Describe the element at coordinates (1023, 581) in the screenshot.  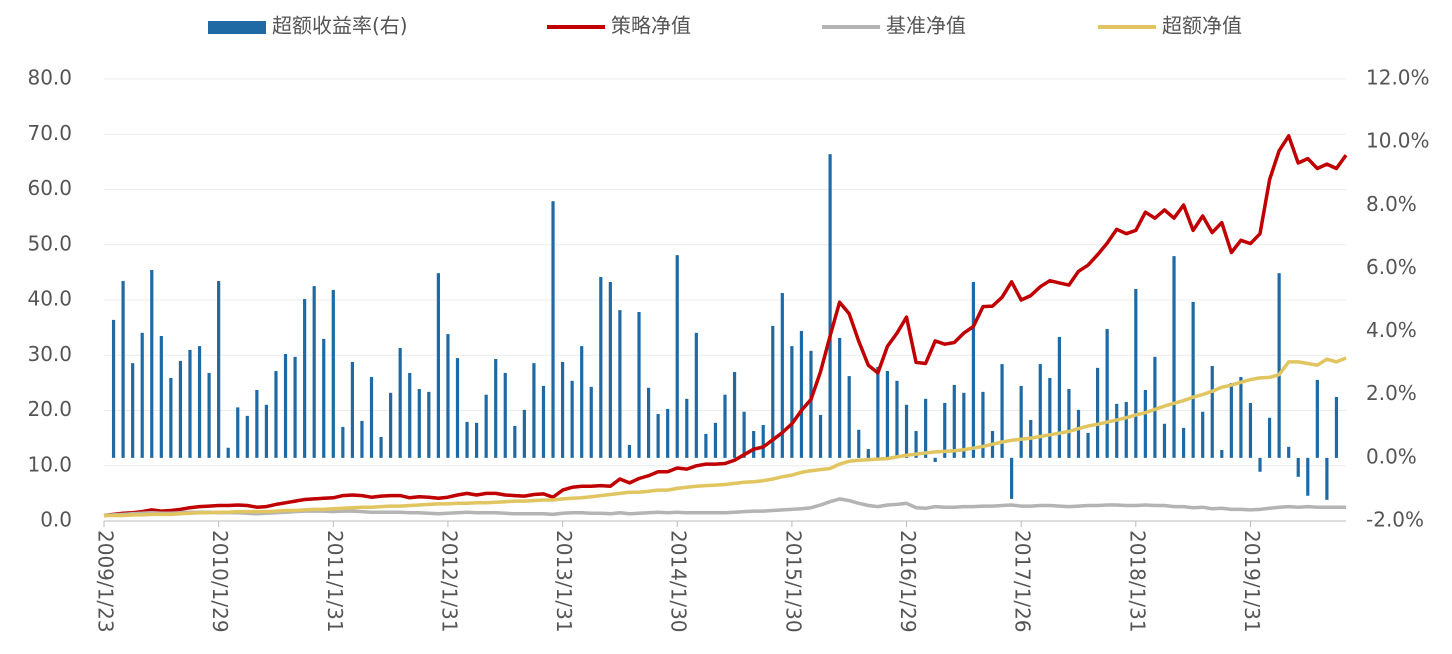
I see `x-tick-label: 2017/1/26` at that location.